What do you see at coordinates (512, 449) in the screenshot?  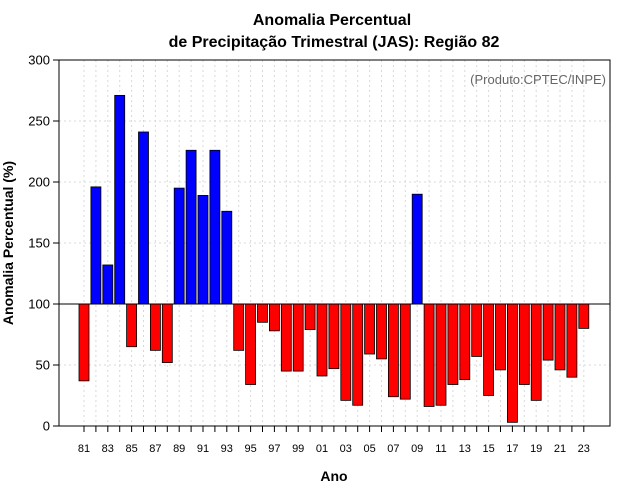 I see `x-tick-label: 17` at bounding box center [512, 449].